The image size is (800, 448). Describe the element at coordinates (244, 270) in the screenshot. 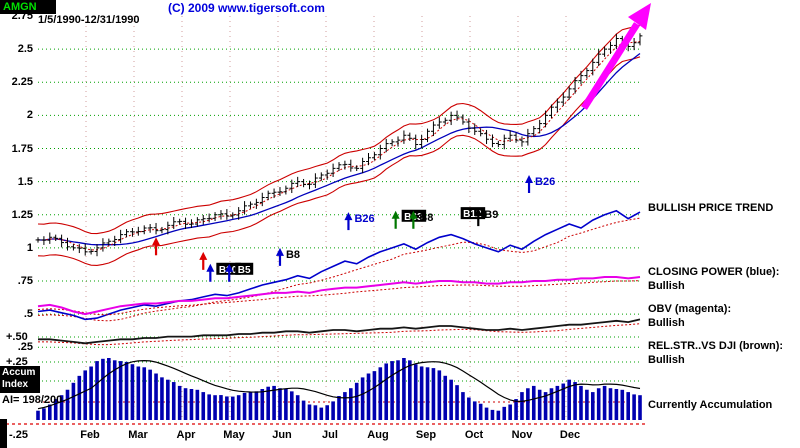

I see `svg-text: B5` at that location.